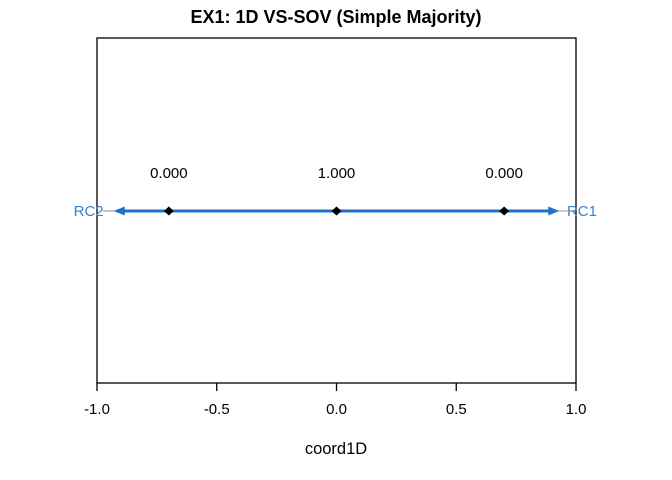  What do you see at coordinates (336, 449) in the screenshot?
I see `x-axis-label: coord1D` at bounding box center [336, 449].